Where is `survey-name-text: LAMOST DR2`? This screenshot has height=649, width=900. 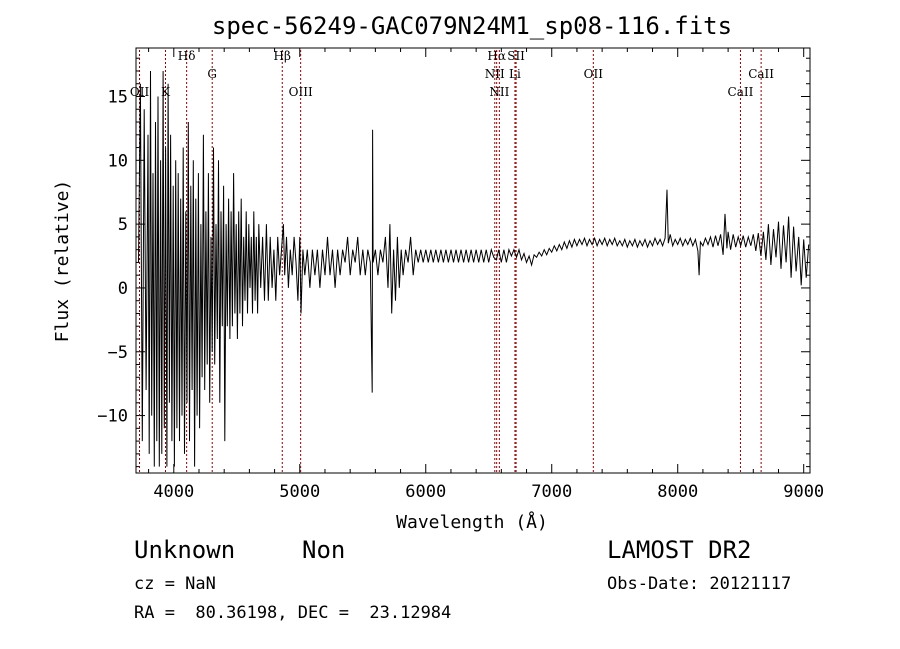
survey-name-text: LAMOST DR2 is located at coordinates (679, 550).